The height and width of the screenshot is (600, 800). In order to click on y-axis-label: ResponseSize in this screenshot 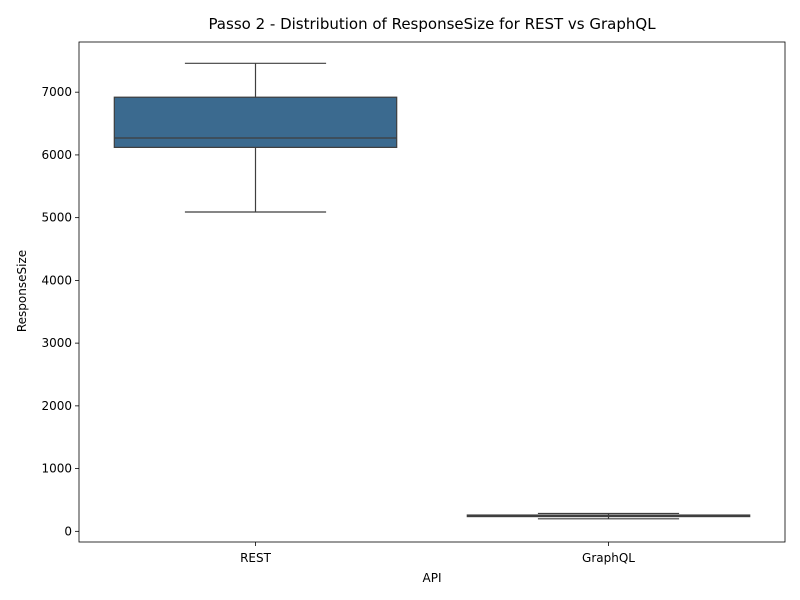, I will do `click(22, 291)`.